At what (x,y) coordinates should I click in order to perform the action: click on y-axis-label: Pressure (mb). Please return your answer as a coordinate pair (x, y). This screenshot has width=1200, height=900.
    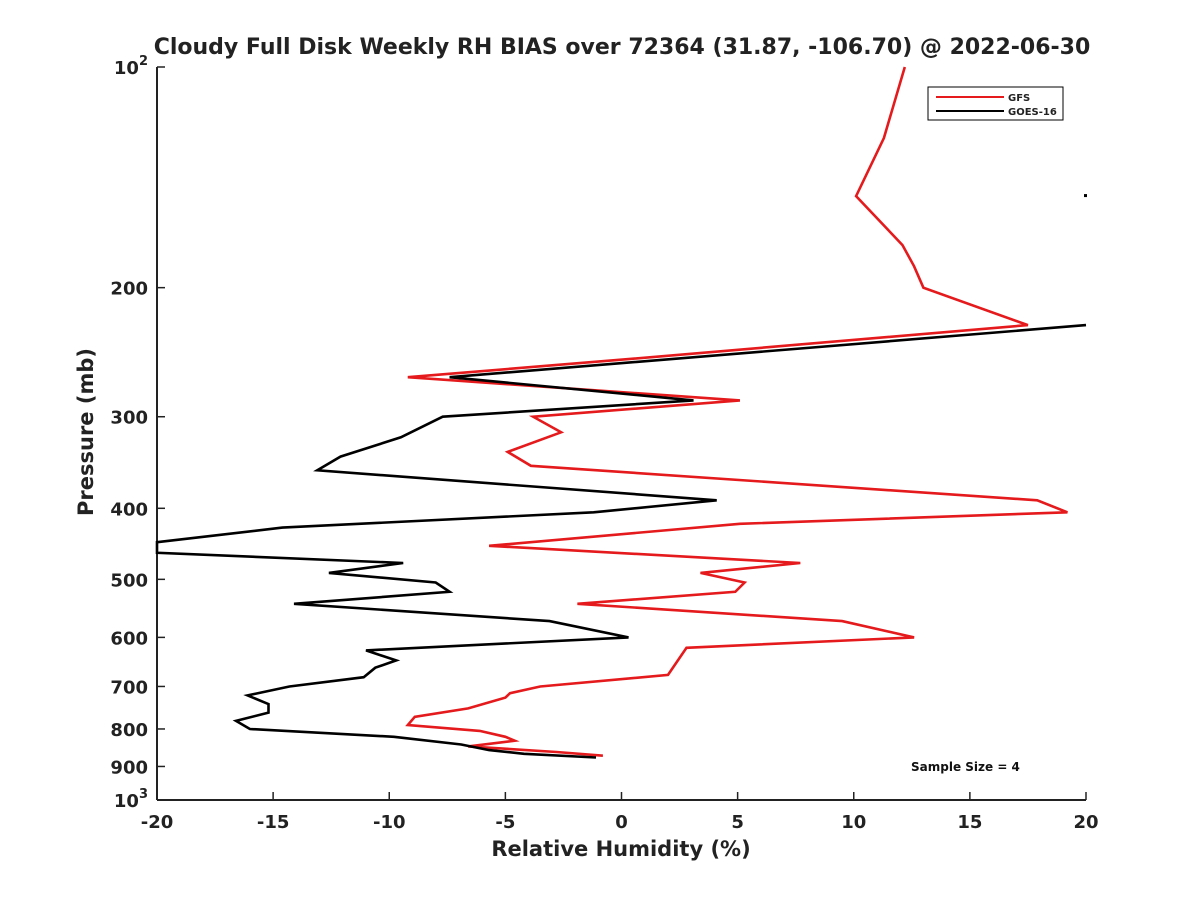
    Looking at the image, I should click on (86, 432).